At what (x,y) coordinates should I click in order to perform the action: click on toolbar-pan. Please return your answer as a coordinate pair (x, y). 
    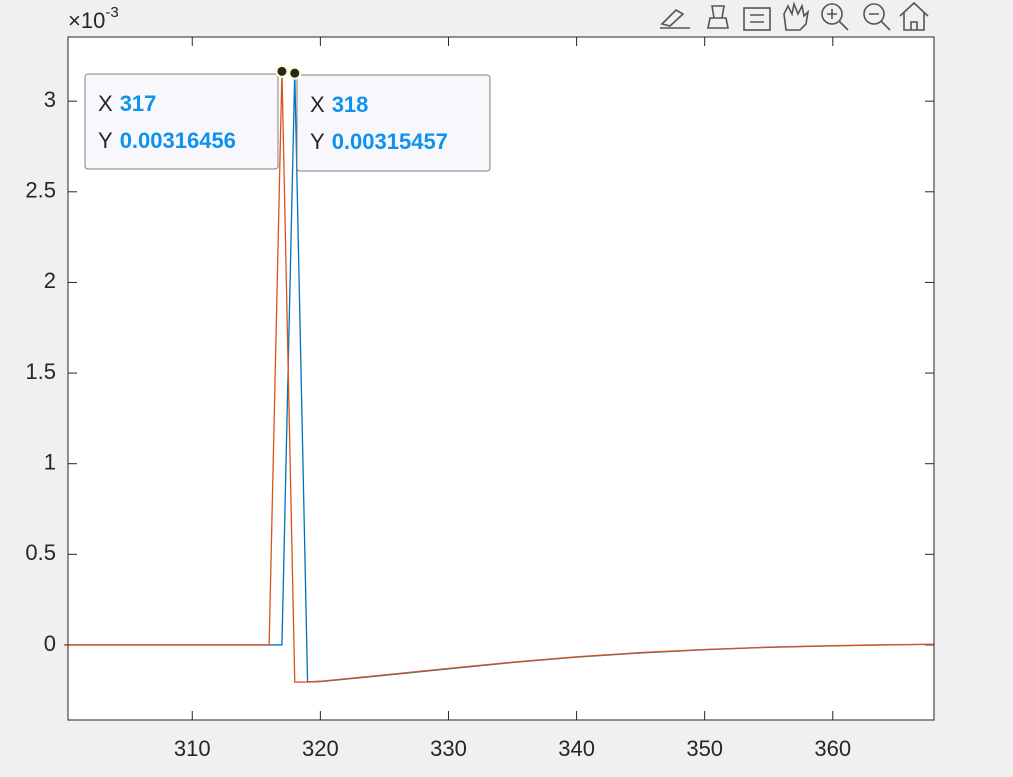
    Looking at the image, I should click on (796, 16).